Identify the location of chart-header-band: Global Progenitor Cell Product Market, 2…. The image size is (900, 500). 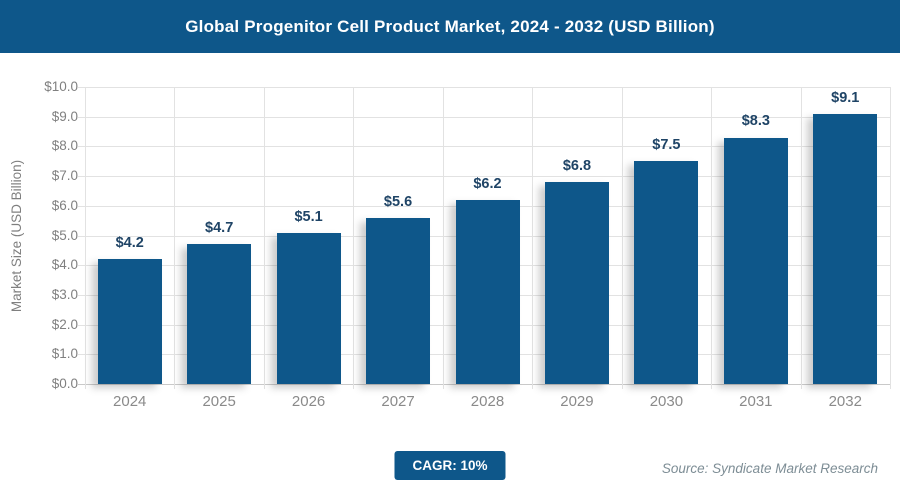
(450, 26).